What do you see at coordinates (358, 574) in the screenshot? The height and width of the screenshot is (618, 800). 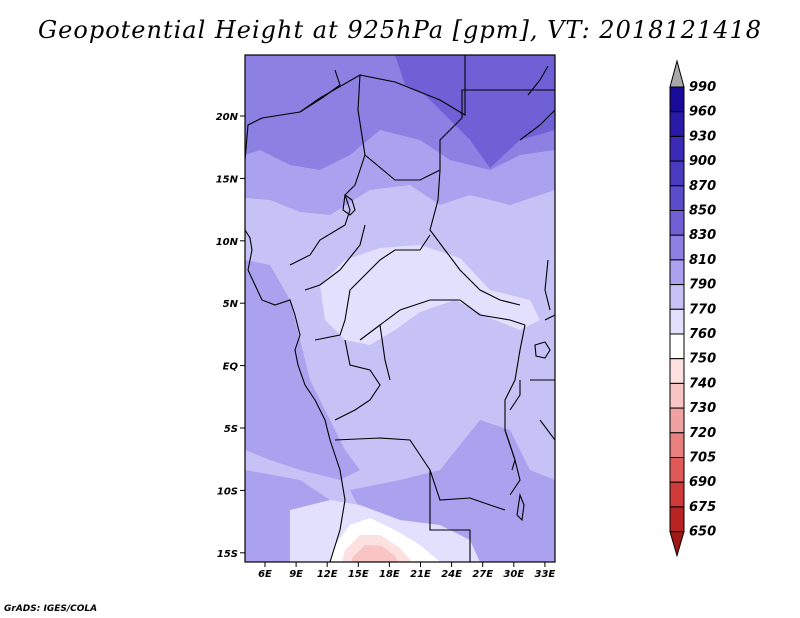 I see `lon-tick-label: 15E` at bounding box center [358, 574].